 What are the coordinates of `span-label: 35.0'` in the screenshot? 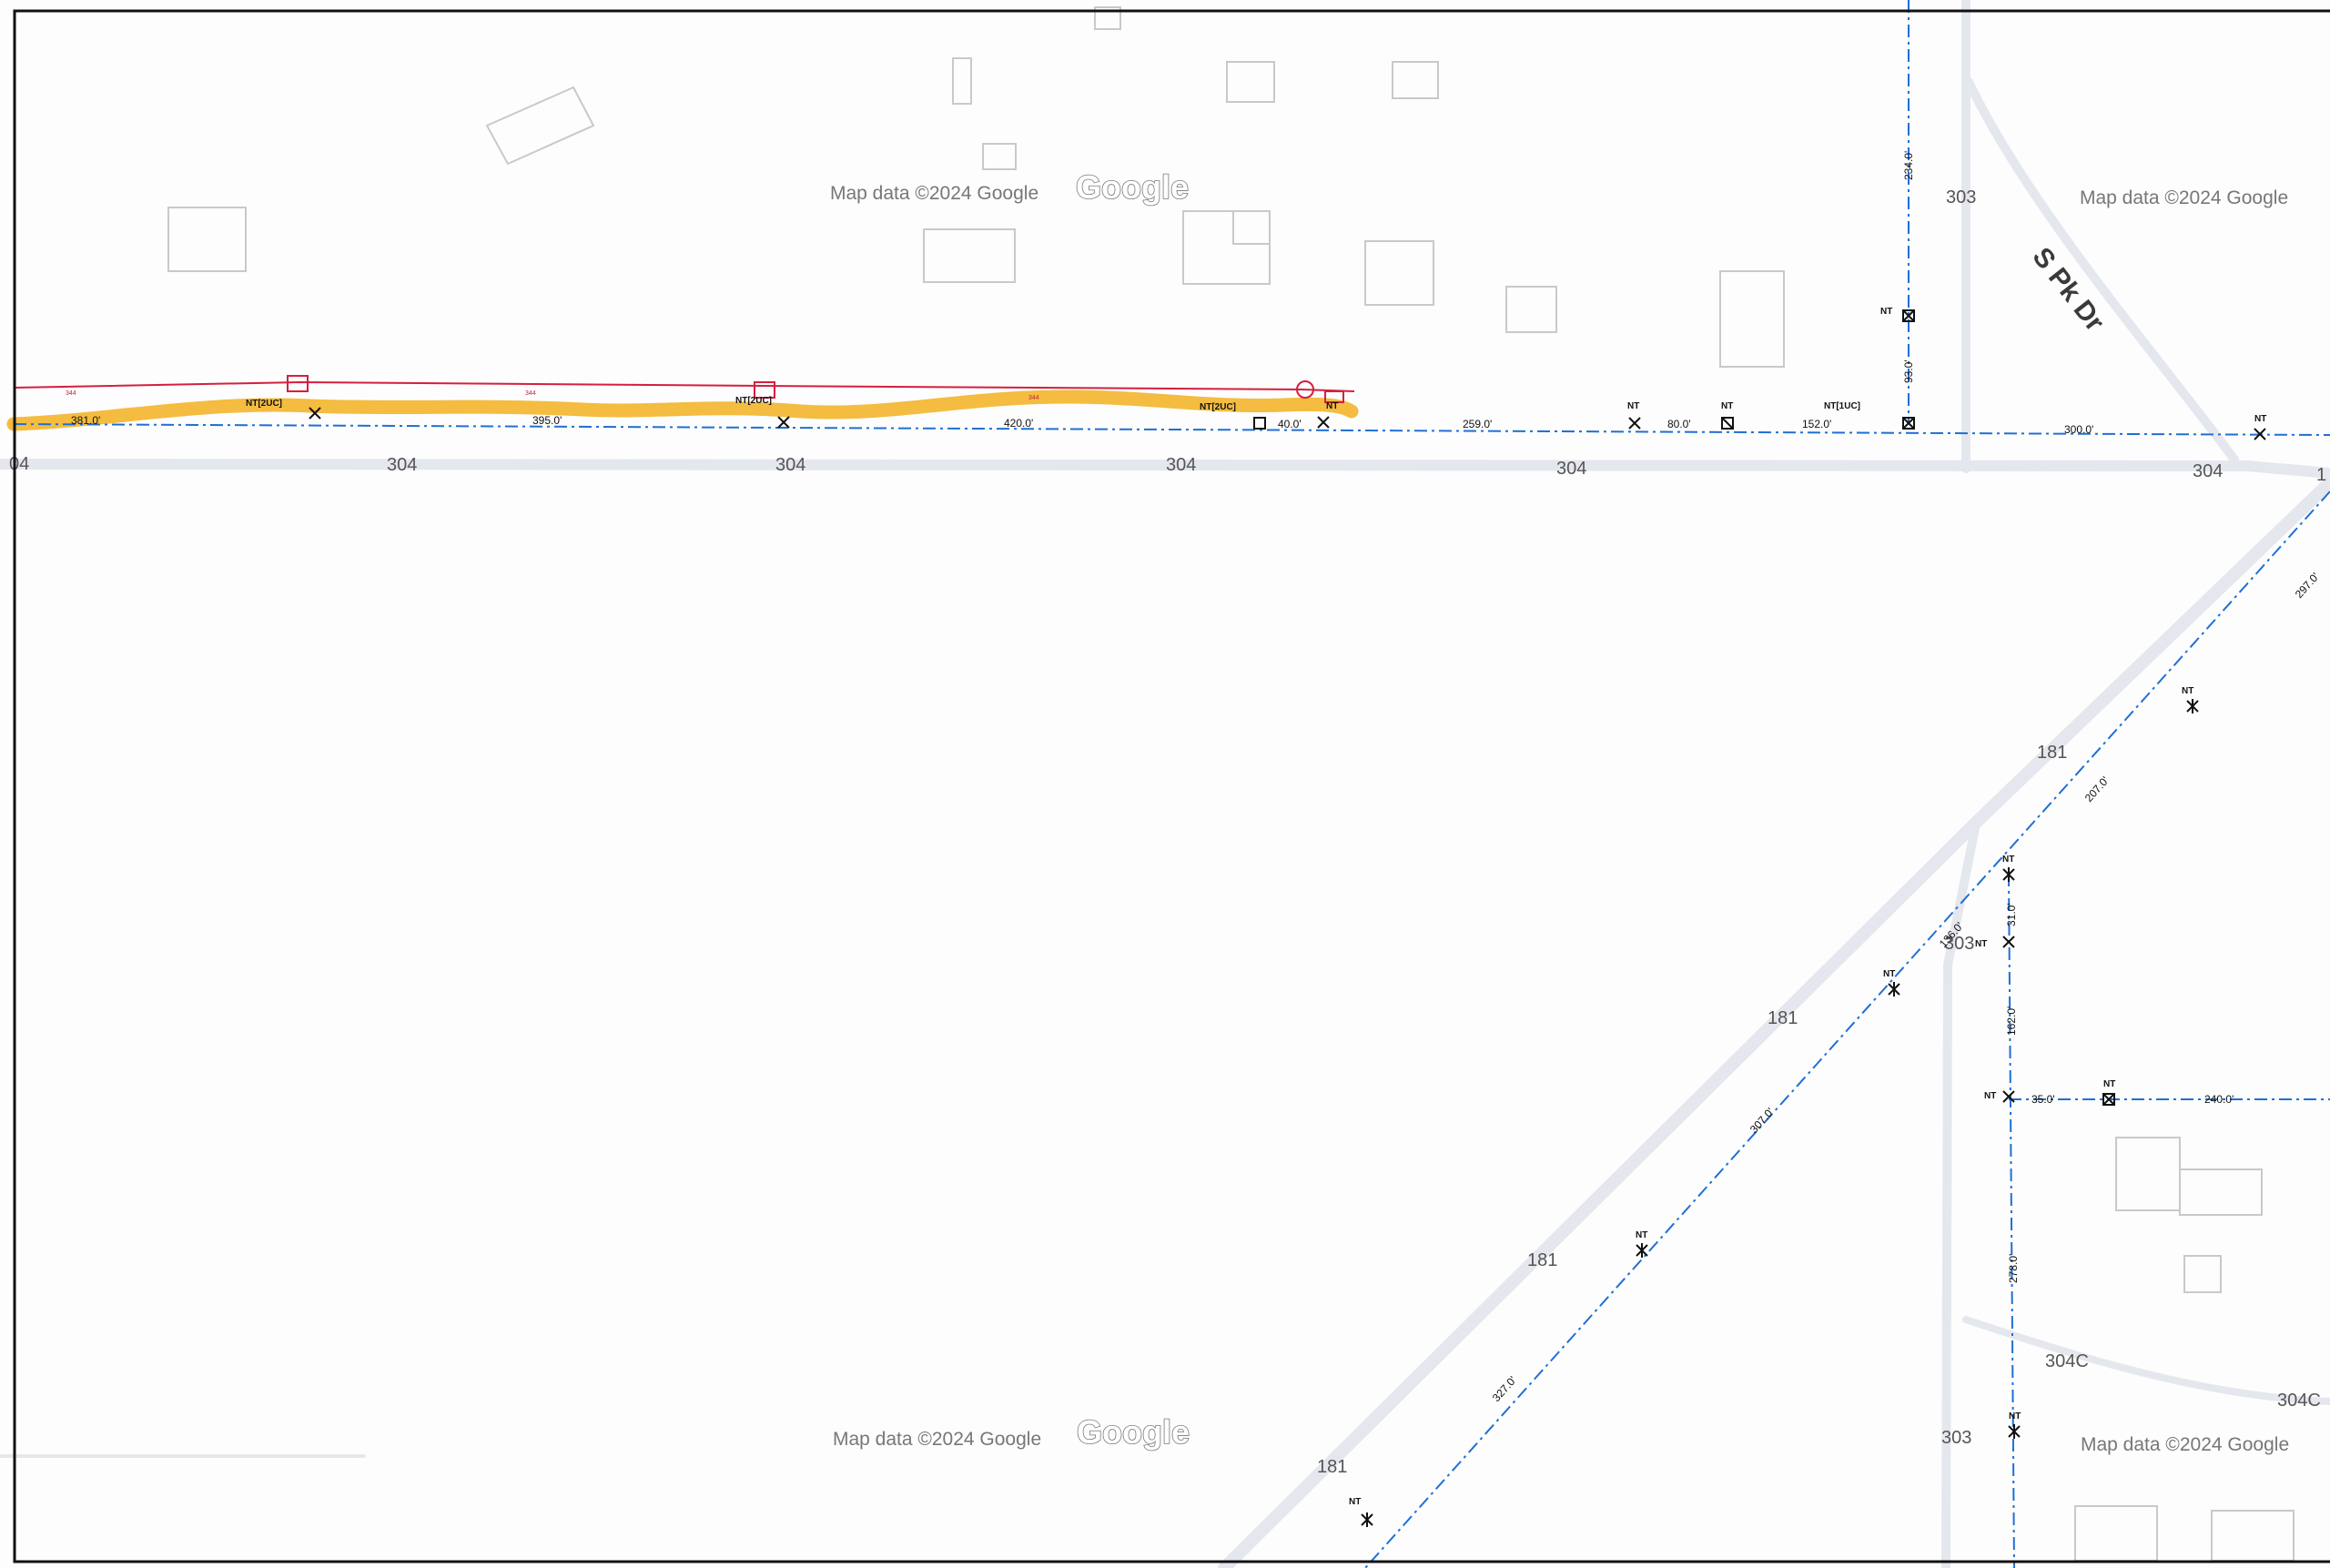 It's located at (2043, 1099).